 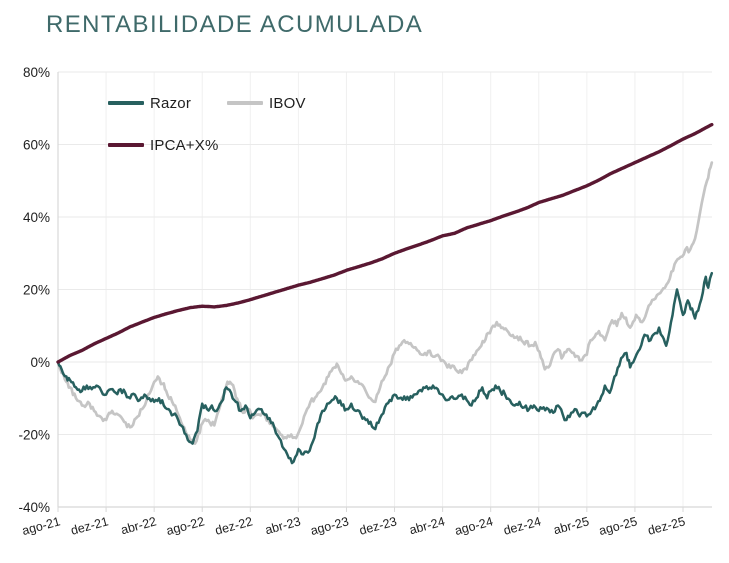 What do you see at coordinates (185, 526) in the screenshot?
I see `x-tick-label: ago-22` at bounding box center [185, 526].